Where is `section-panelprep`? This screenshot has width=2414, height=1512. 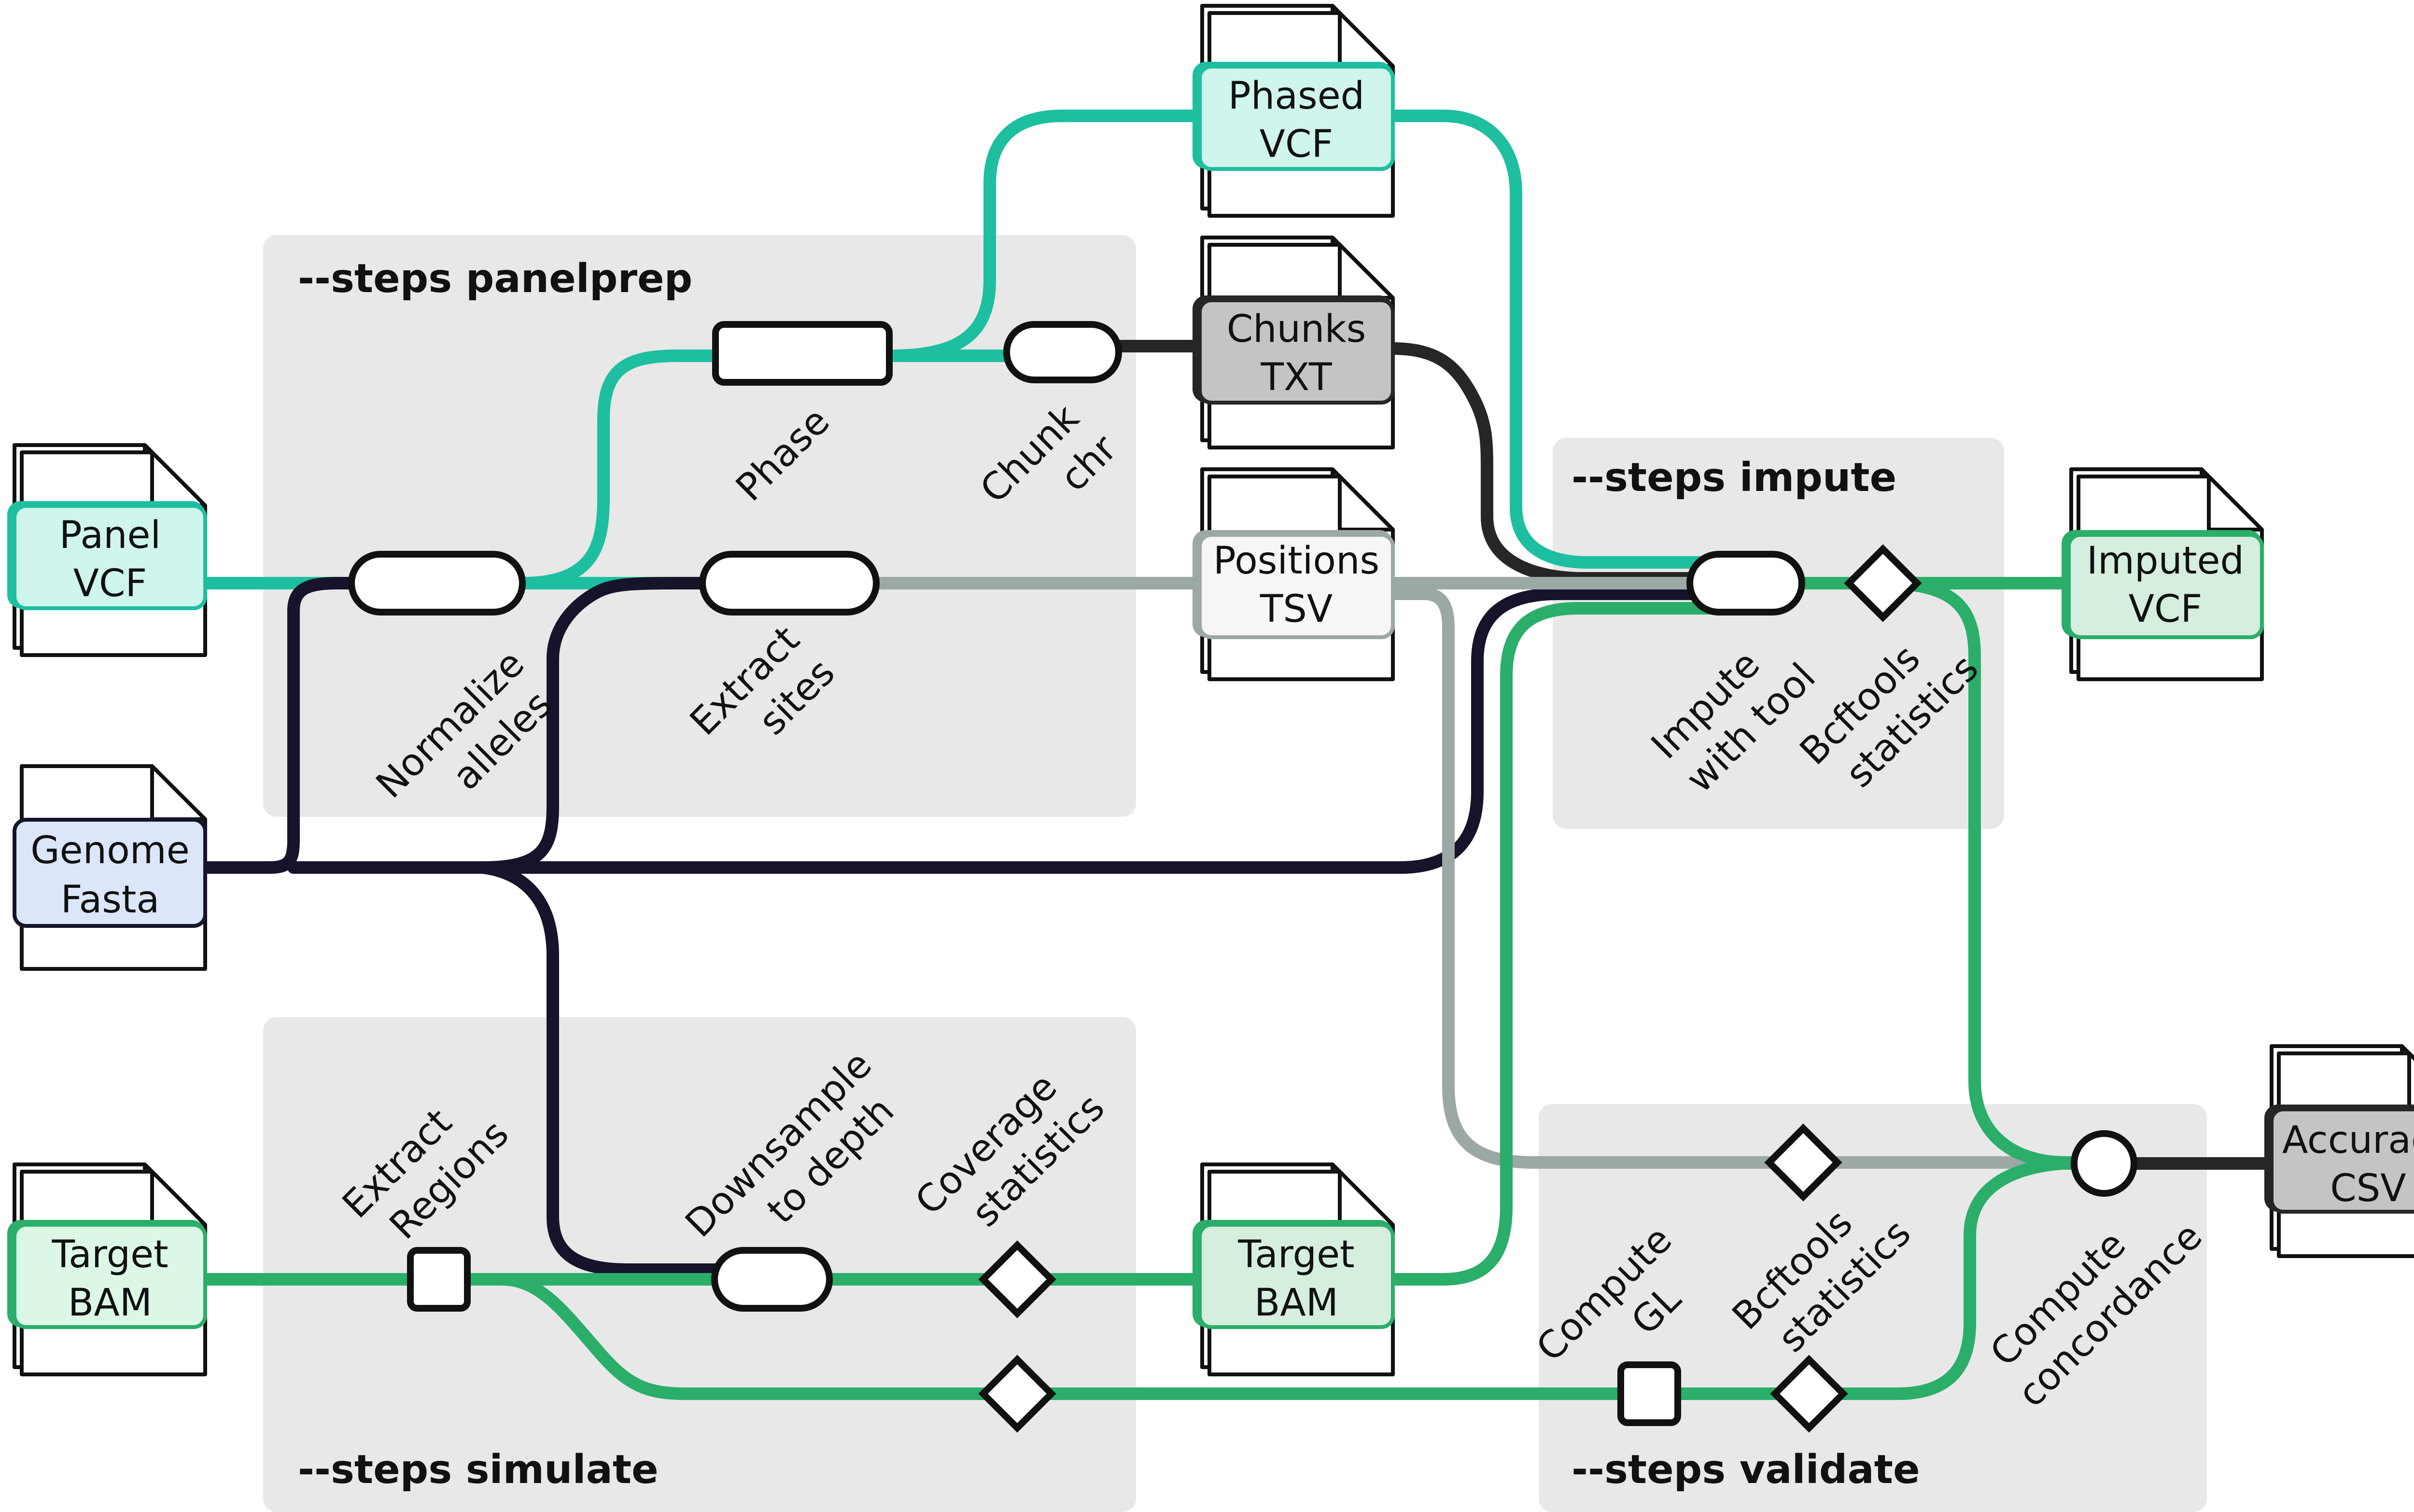 section-panelprep is located at coordinates (699, 526).